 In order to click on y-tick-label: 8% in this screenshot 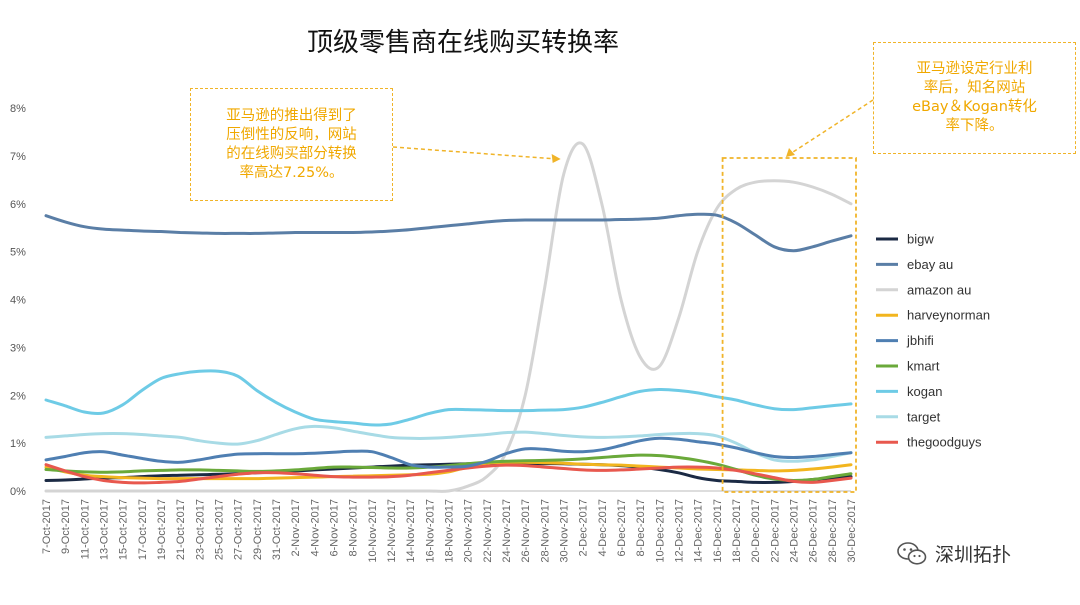, I will do `click(18, 109)`.